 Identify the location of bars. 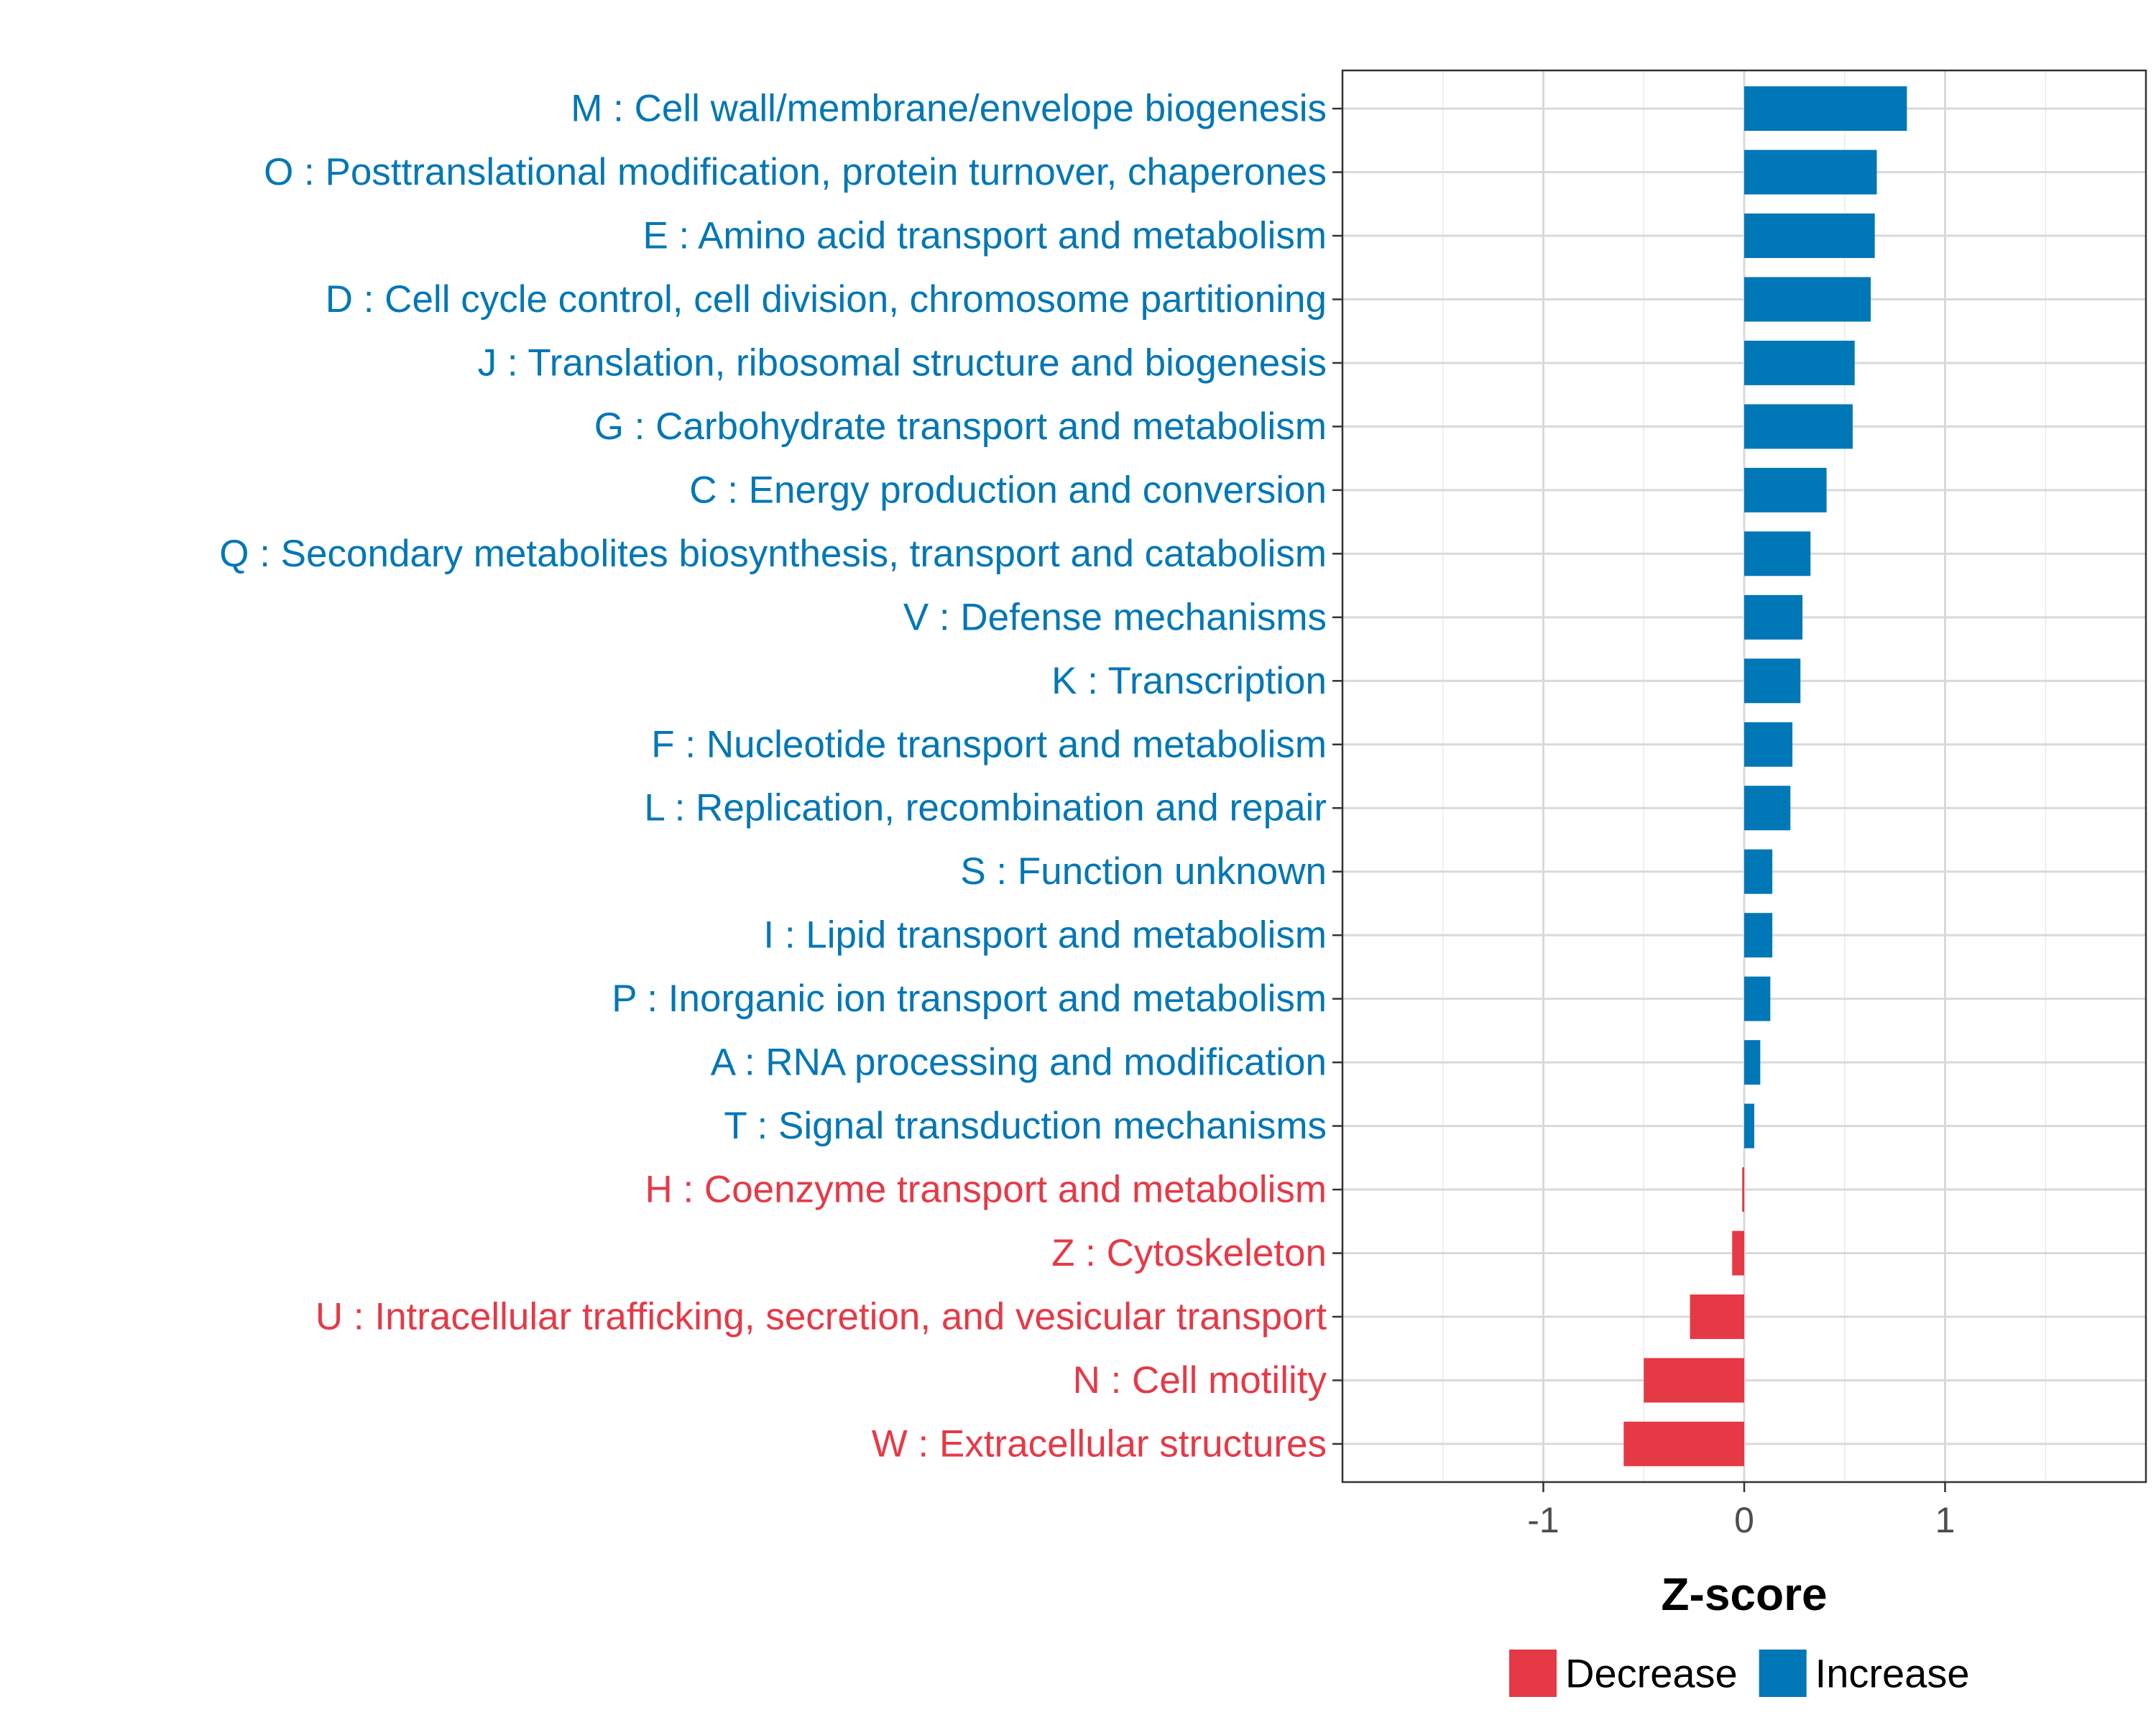
(1765, 776).